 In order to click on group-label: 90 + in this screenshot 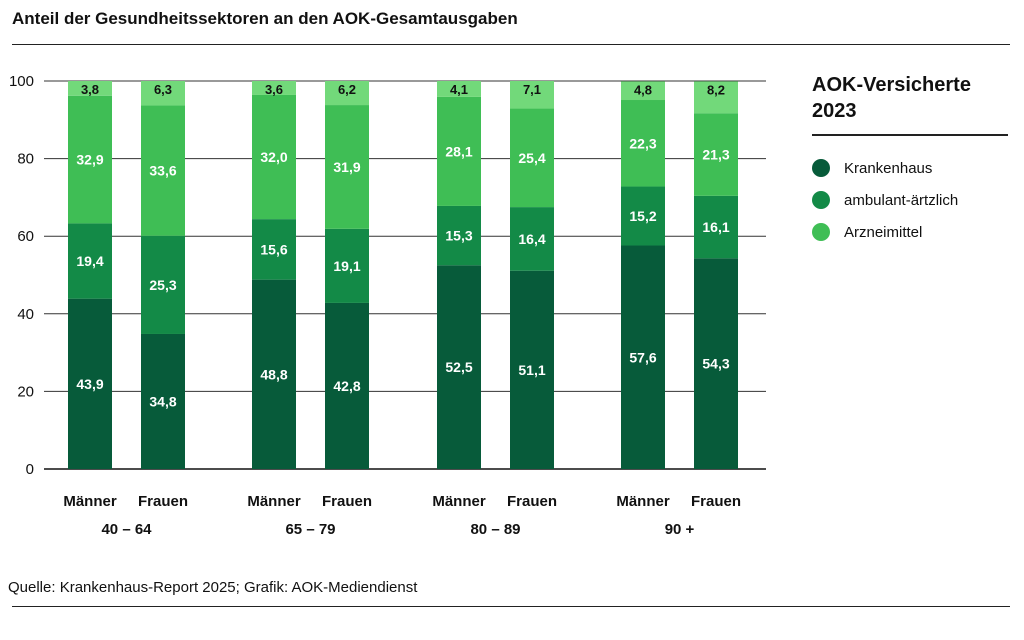, I will do `click(680, 529)`.